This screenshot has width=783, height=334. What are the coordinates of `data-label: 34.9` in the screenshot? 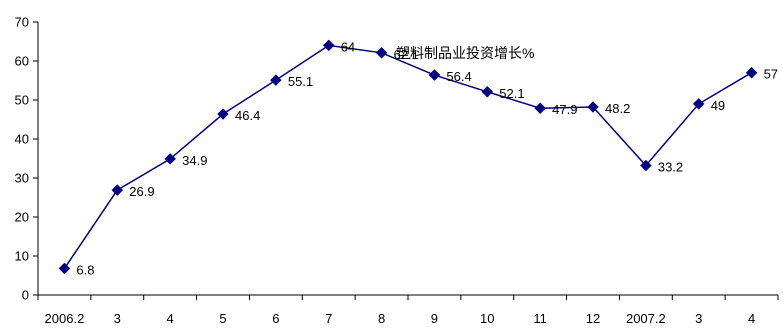 It's located at (194, 160).